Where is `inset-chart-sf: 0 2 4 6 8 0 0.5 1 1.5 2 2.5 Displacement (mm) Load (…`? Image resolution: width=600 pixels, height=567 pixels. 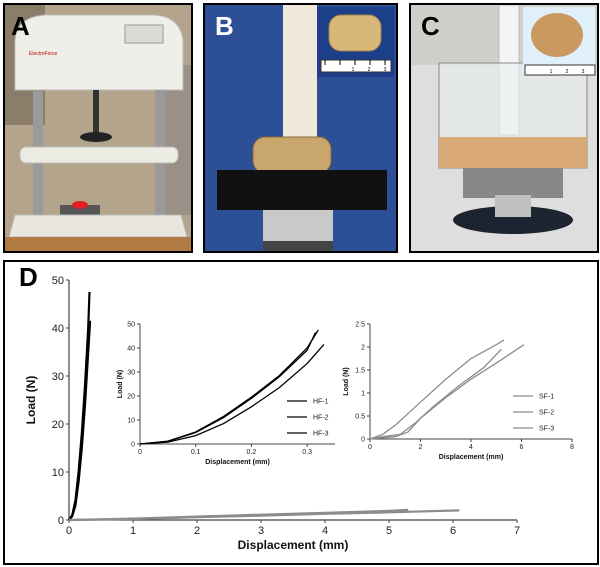 inset-chart-sf: 0 2 4 6 8 0 0.5 1 1.5 2 2.5 Displacement (mm) Load (… is located at coordinates (458, 391).